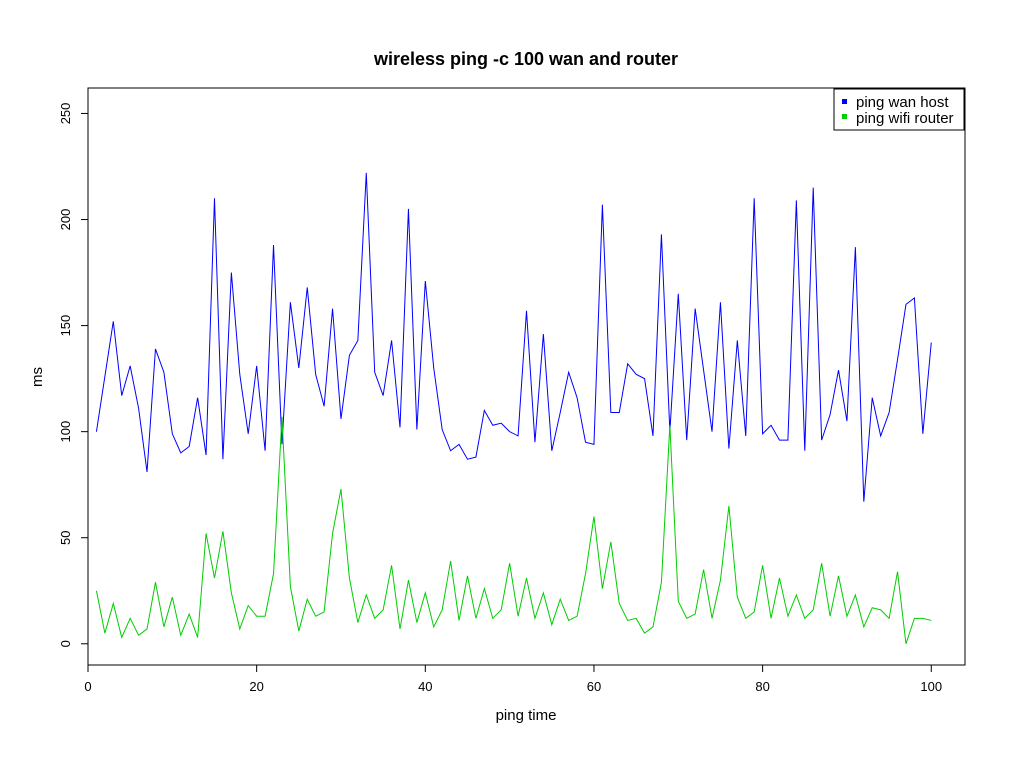 This screenshot has height=768, width=1024. I want to click on y-tick-label: 50, so click(65, 537).